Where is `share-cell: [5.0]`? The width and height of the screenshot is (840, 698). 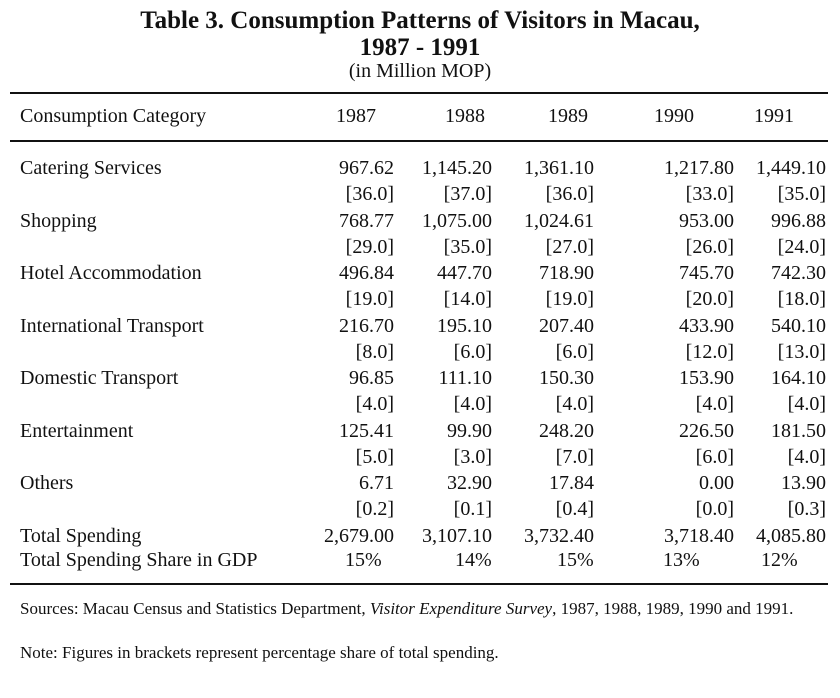 share-cell: [5.0] is located at coordinates (374, 456).